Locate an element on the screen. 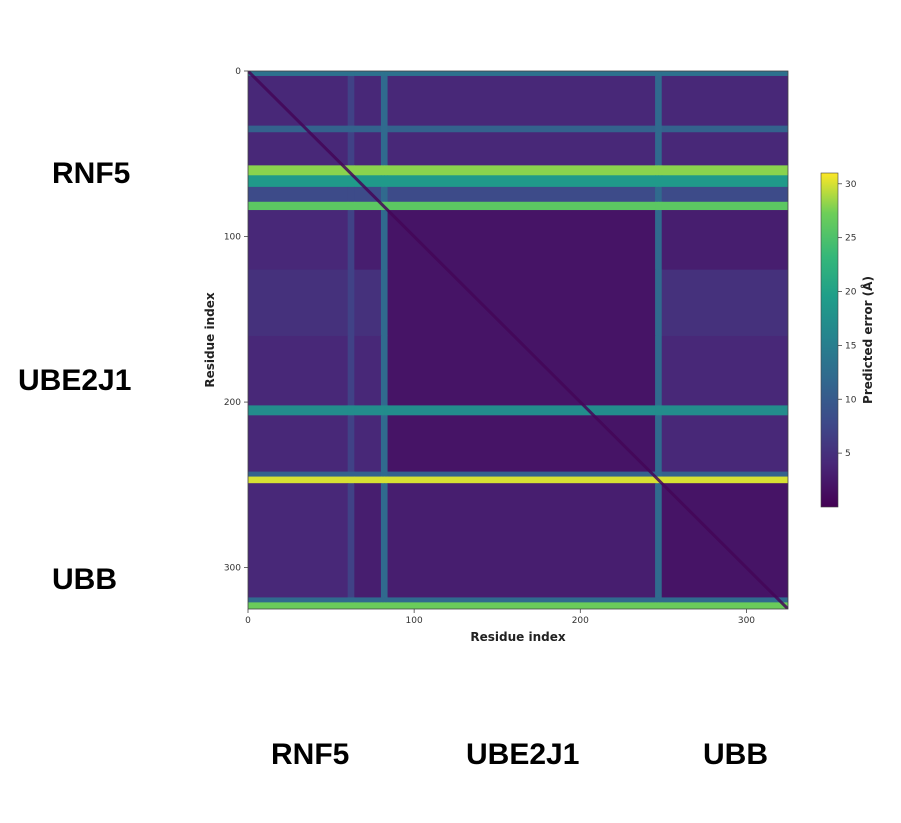 The width and height of the screenshot is (901, 823). y-tick-label: 100 is located at coordinates (232, 238).